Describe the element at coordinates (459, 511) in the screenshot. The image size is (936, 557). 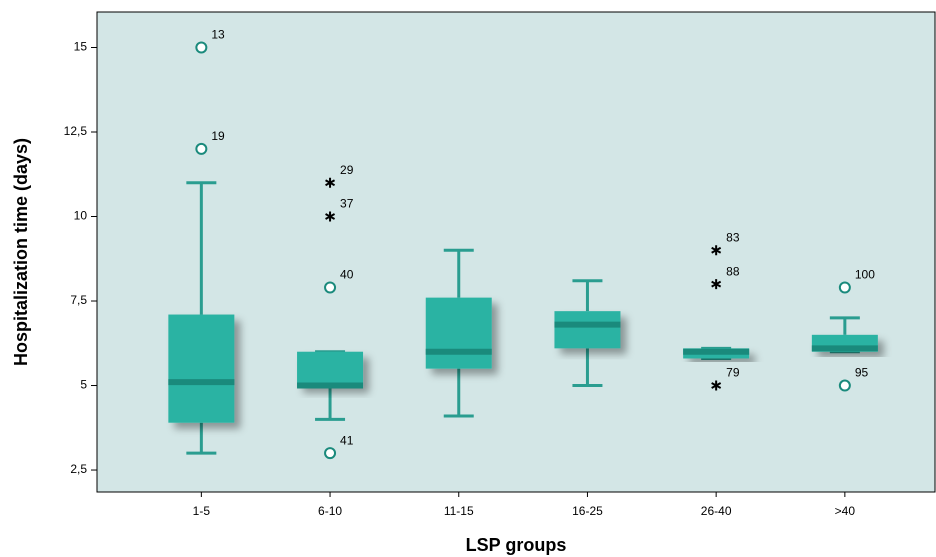
I see `x-tick-label: 11-15` at that location.